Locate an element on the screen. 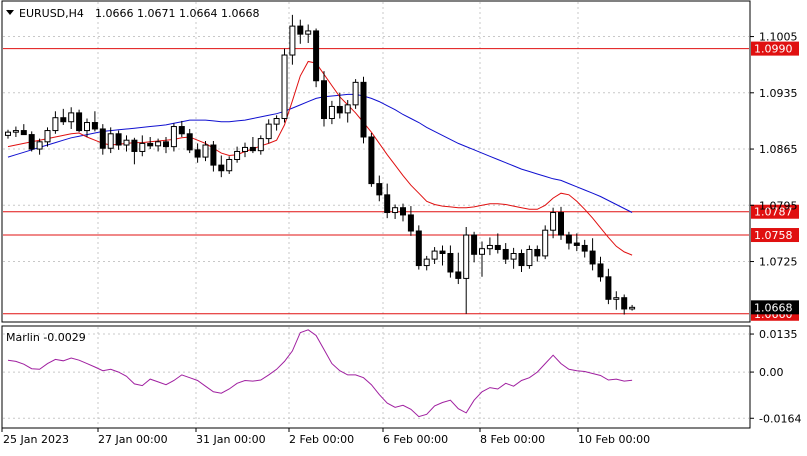  x-tick-label: 25 Jan 2023 is located at coordinates (36, 439).